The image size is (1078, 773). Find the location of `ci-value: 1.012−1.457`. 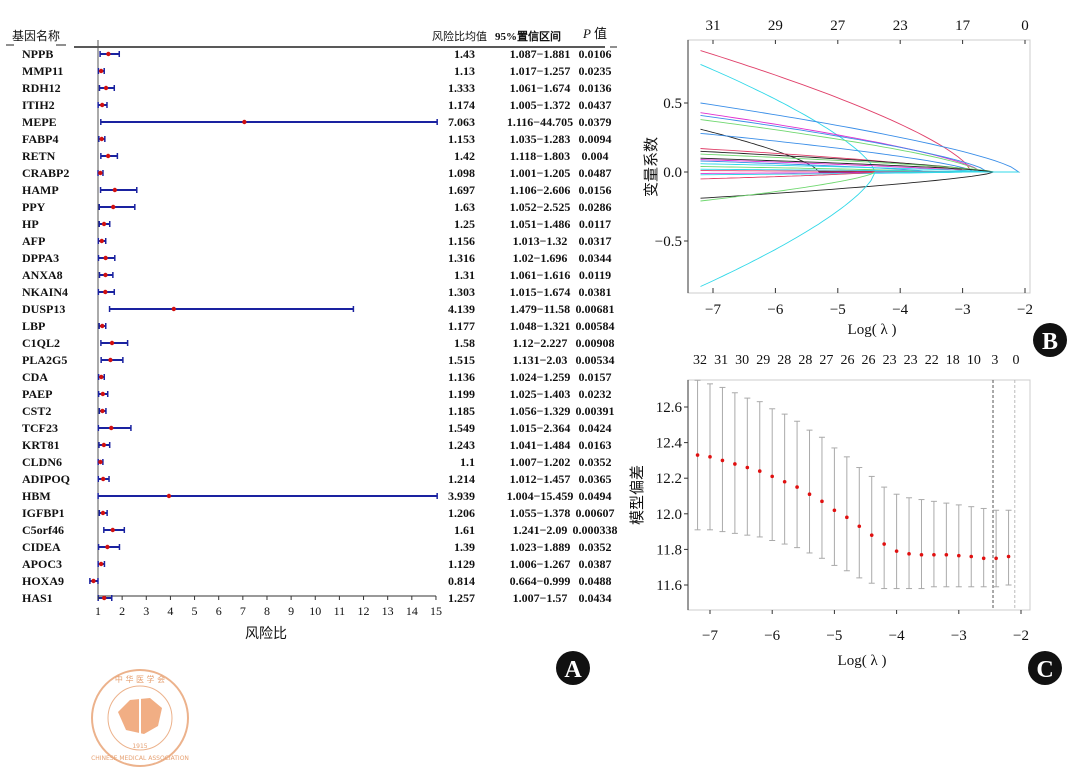

ci-value: 1.012−1.457 is located at coordinates (540, 479).